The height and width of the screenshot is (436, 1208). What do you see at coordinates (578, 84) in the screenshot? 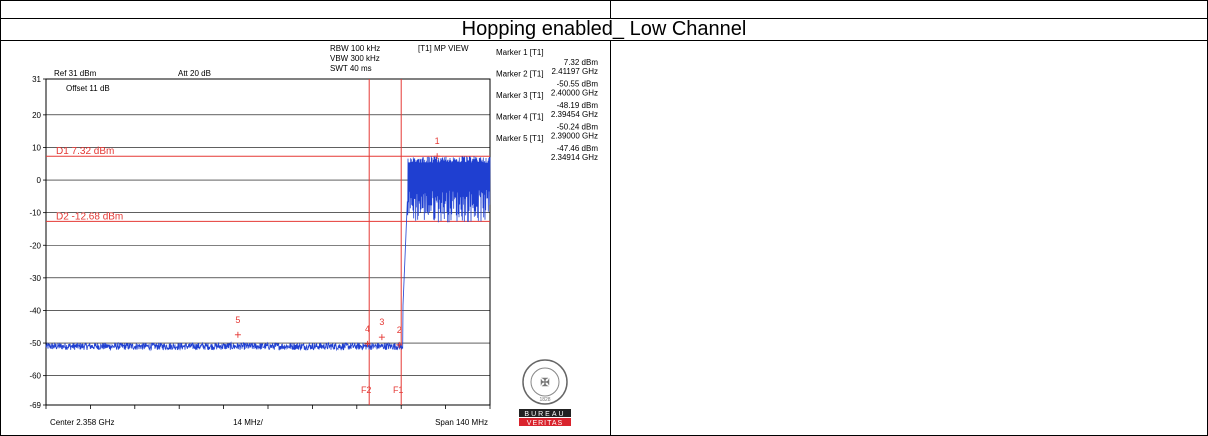
I see `marker-legend-level: -50.55 dBm` at bounding box center [578, 84].